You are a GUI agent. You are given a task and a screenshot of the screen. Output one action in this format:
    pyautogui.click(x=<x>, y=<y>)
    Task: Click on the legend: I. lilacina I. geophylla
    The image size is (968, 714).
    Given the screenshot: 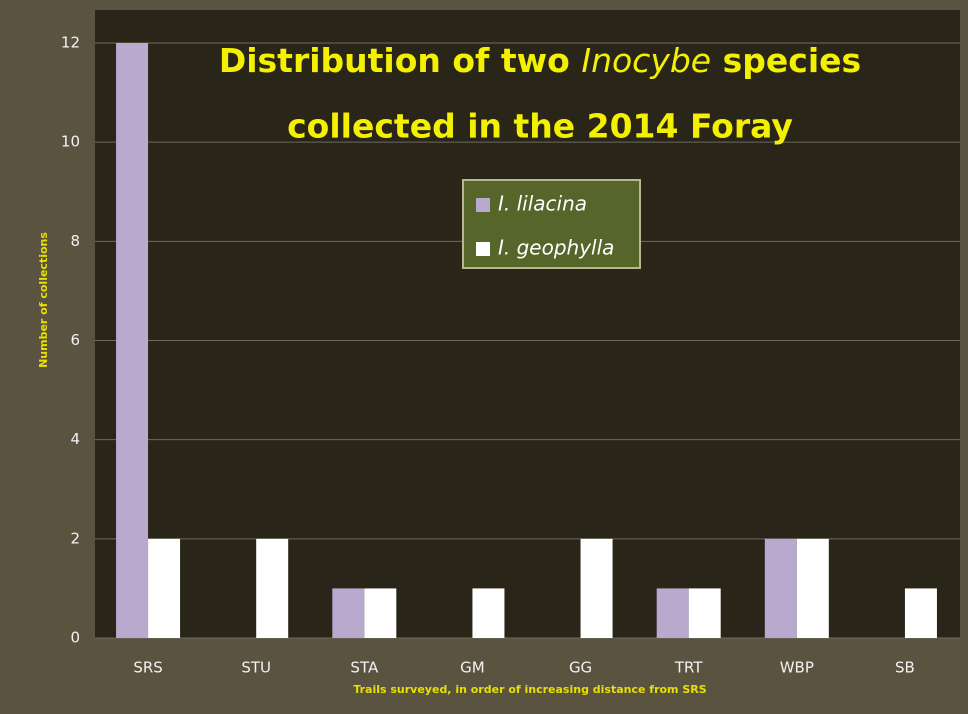 What is the action you would take?
    pyautogui.click(x=551, y=224)
    